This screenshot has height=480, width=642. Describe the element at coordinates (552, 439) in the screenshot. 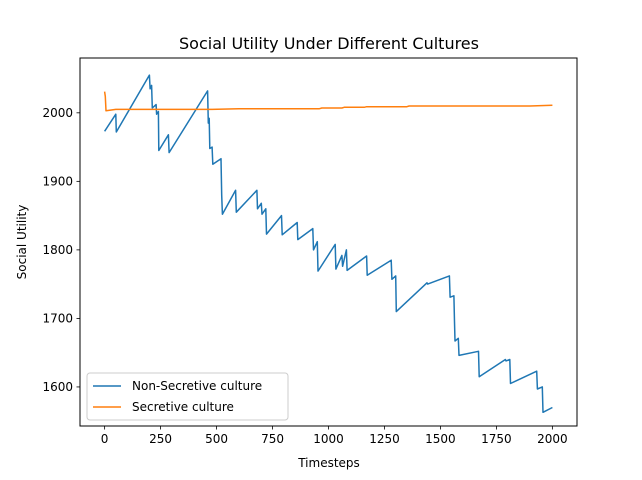

I see `x-tick-label: 2000` at that location.